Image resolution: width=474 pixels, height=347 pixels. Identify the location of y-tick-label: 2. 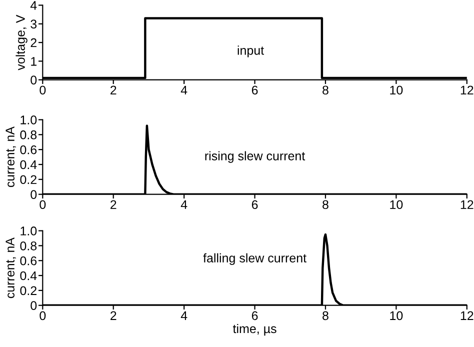
(33, 43).